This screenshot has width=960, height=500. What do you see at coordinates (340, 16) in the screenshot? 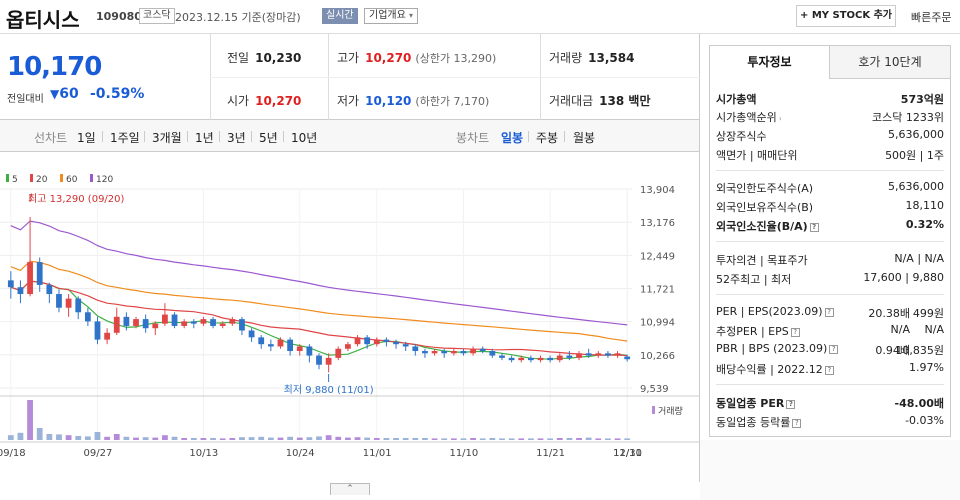
I see `realtime-button: 실시간` at bounding box center [340, 16].